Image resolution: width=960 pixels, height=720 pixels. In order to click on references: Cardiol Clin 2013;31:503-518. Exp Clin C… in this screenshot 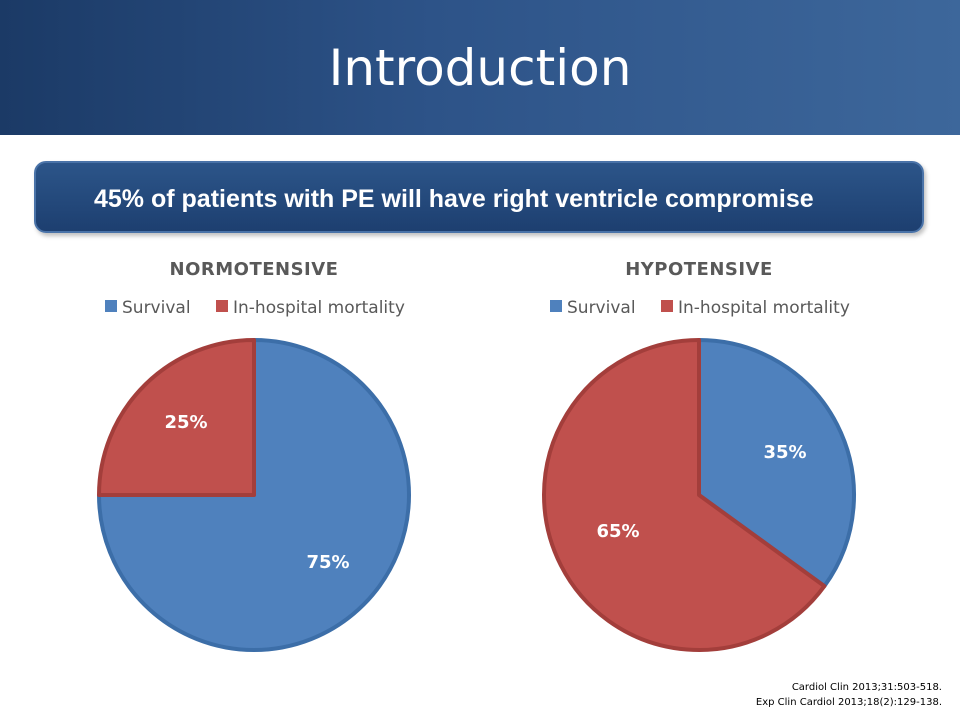, I will do `click(849, 695)`.